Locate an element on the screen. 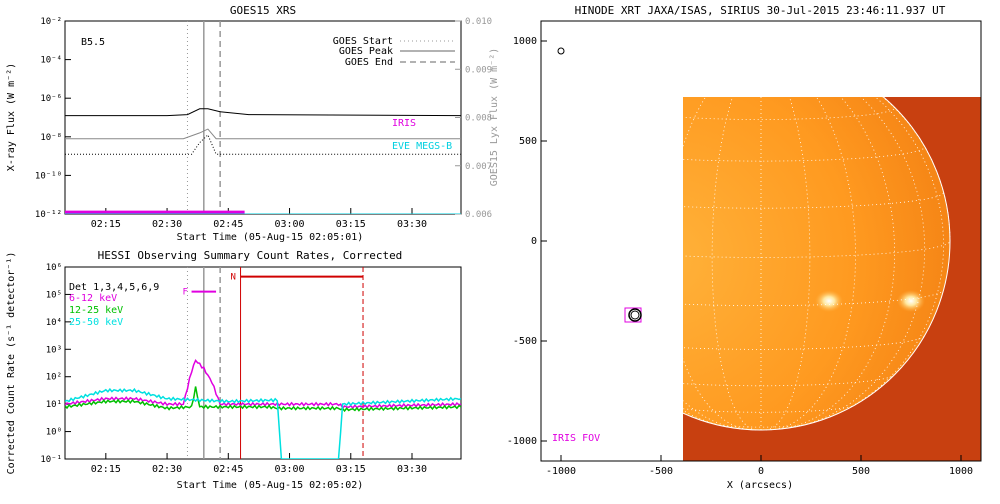  goes-y2-axis: 0.006 0.007 0.008 0.009 0.010 is located at coordinates (473, 118).